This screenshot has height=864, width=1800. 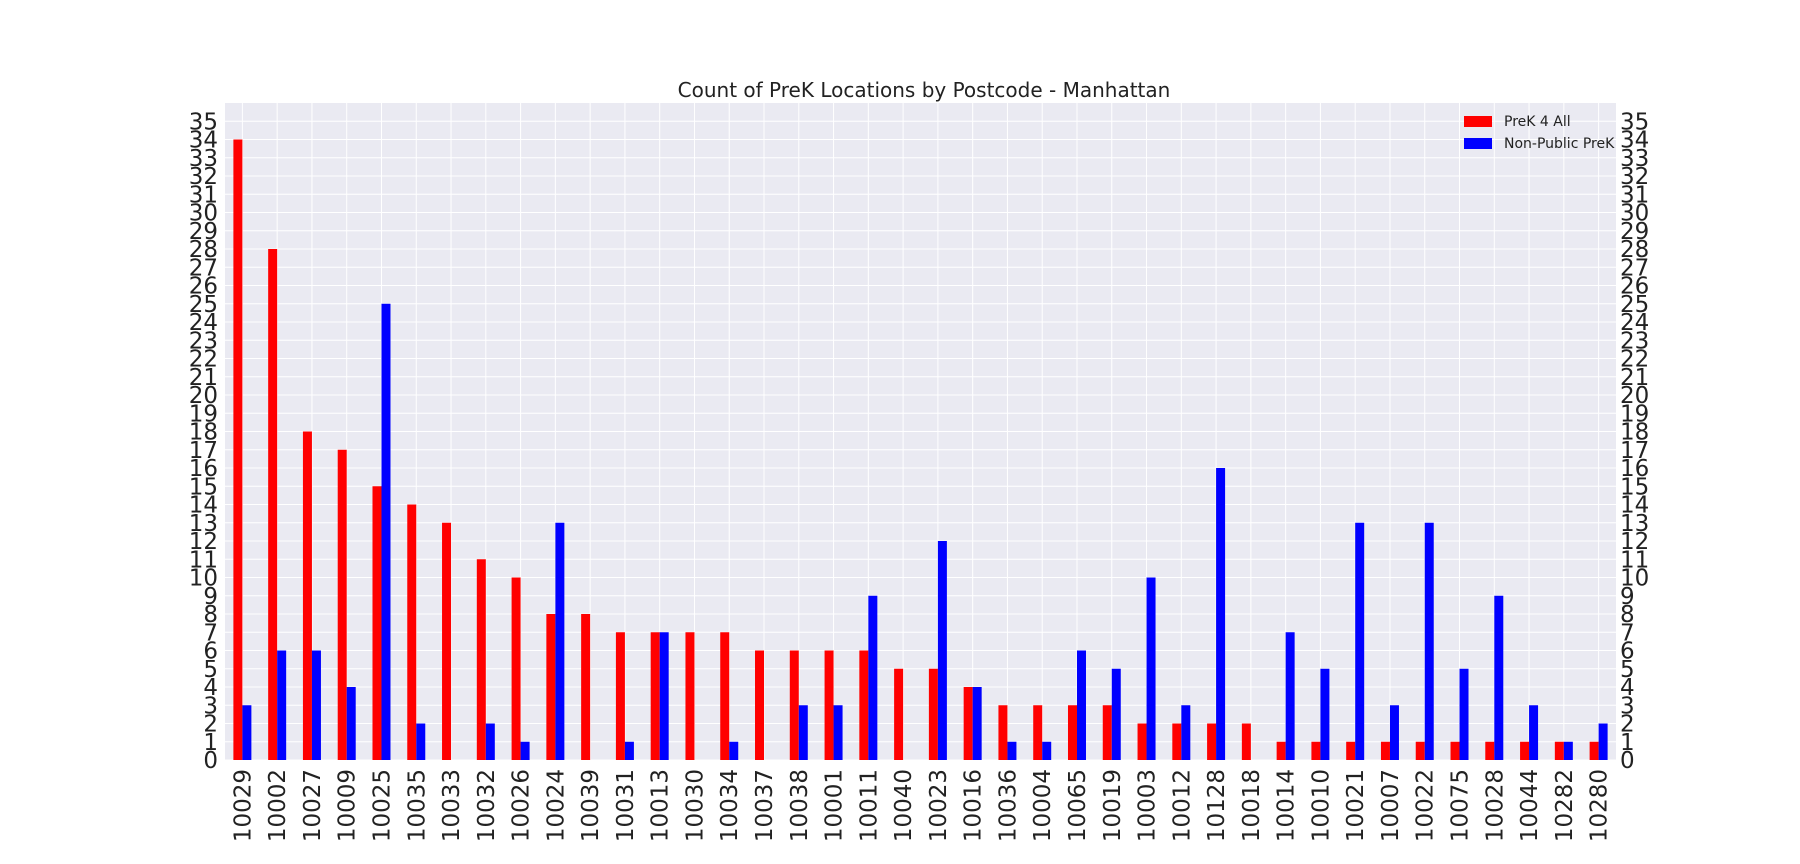 I want to click on y-tick-label-left: 7, so click(x=210, y=633).